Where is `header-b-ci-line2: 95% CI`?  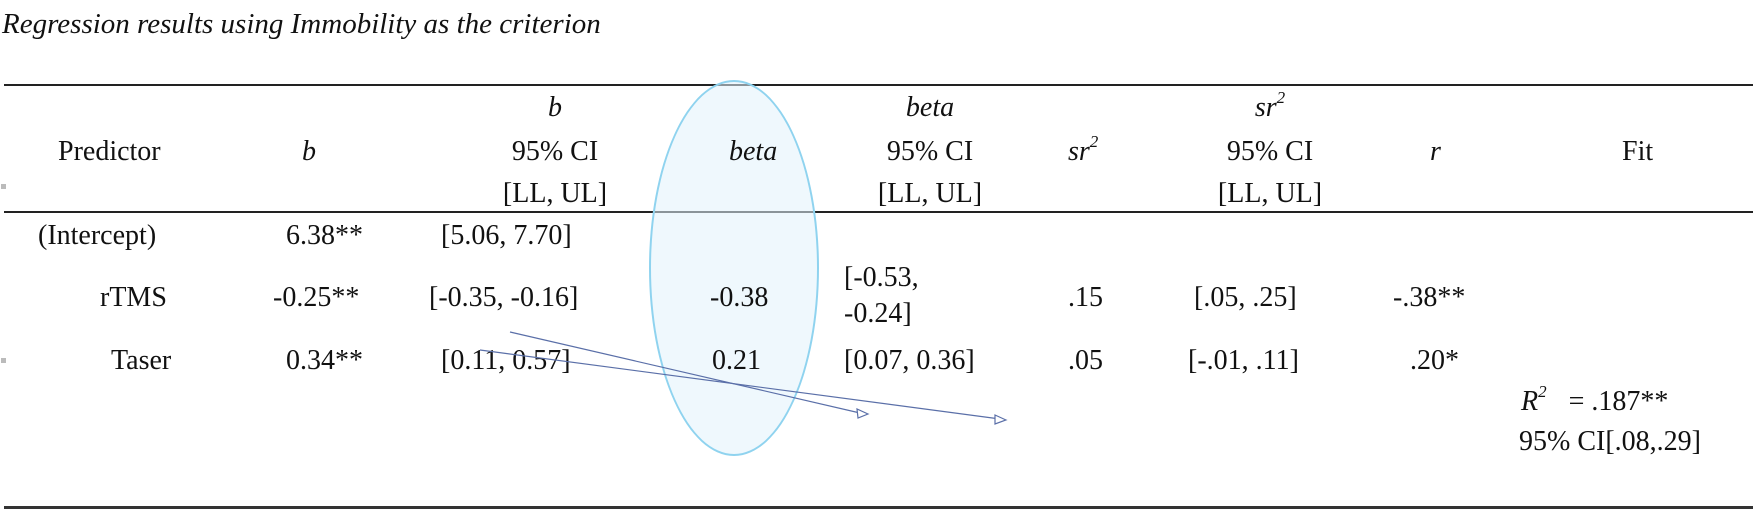 header-b-ci-line2: 95% CI is located at coordinates (555, 151).